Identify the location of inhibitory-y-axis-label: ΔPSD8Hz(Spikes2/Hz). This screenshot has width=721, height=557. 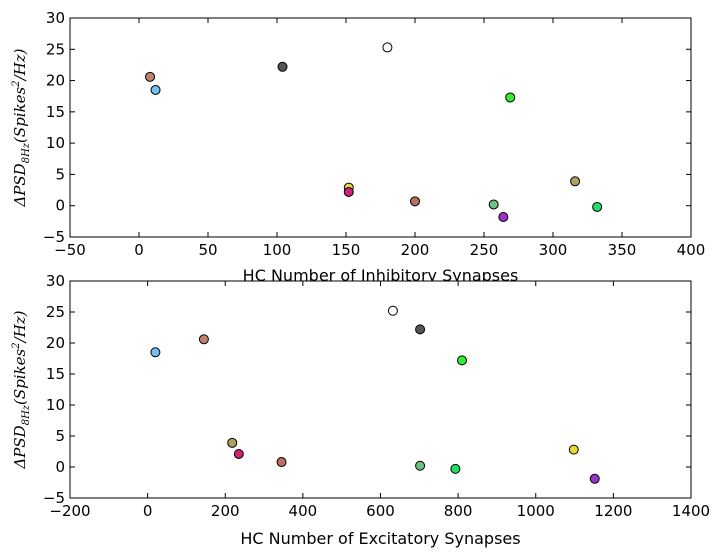
(21, 127).